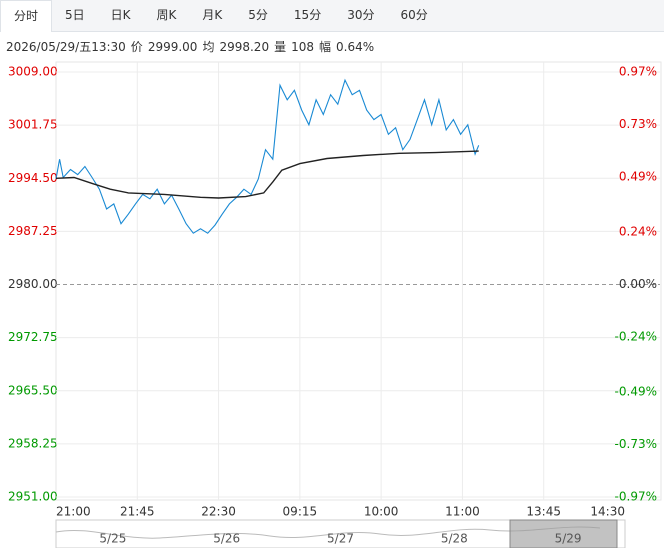  Describe the element at coordinates (636, 444) in the screenshot. I see `y2-tick-label: -0.73%` at that location.